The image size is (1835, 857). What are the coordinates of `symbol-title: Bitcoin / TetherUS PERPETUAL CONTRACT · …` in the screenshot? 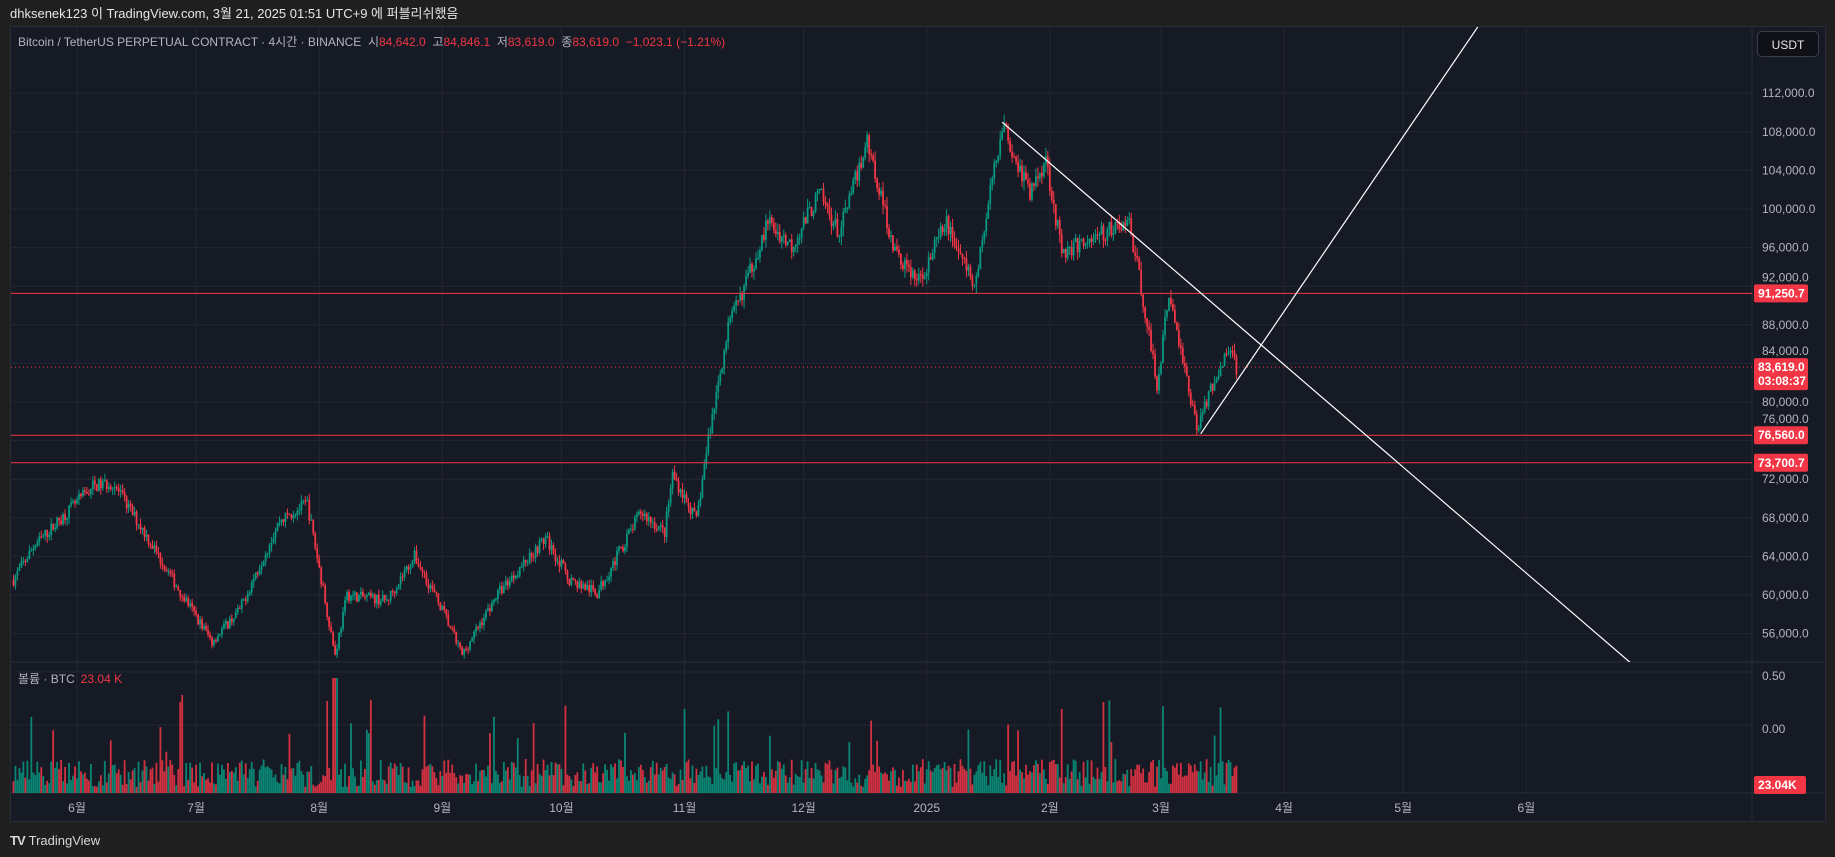 It's located at (190, 42).